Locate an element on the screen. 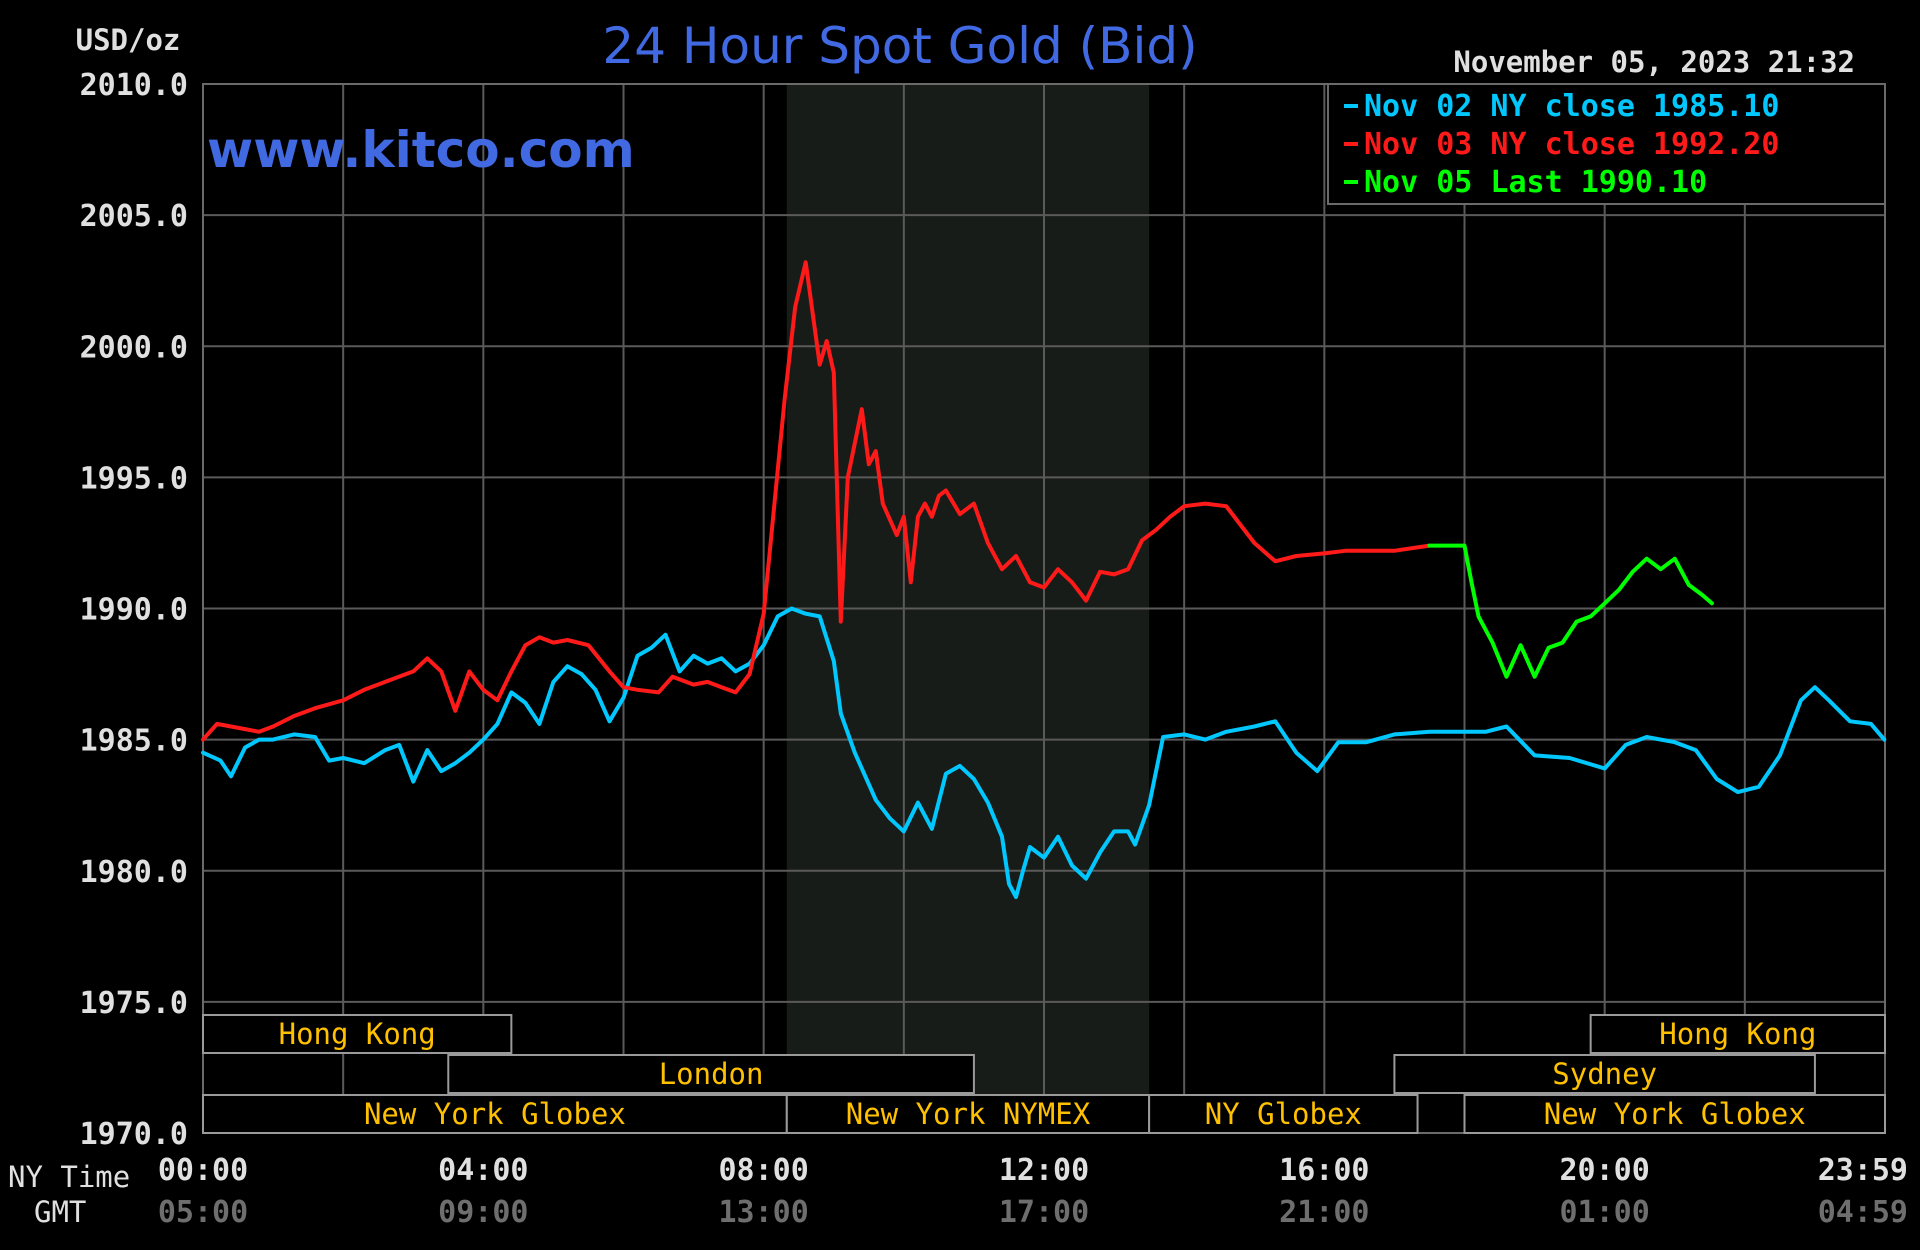 The height and width of the screenshot is (1250, 1920). y-tick-label: 1985.0 is located at coordinates (134, 741).